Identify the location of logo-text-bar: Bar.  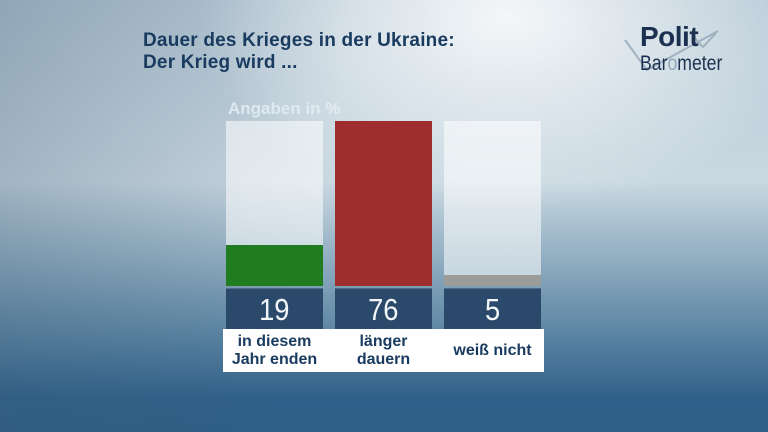
(654, 63).